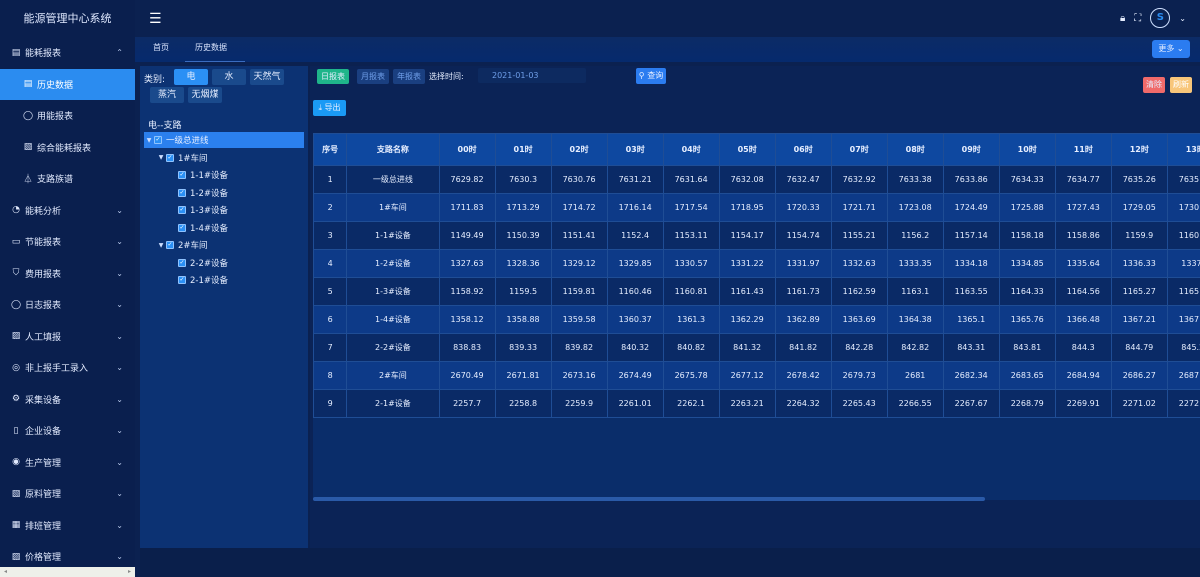  I want to click on table-cell: 7631.64, so click(691, 179).